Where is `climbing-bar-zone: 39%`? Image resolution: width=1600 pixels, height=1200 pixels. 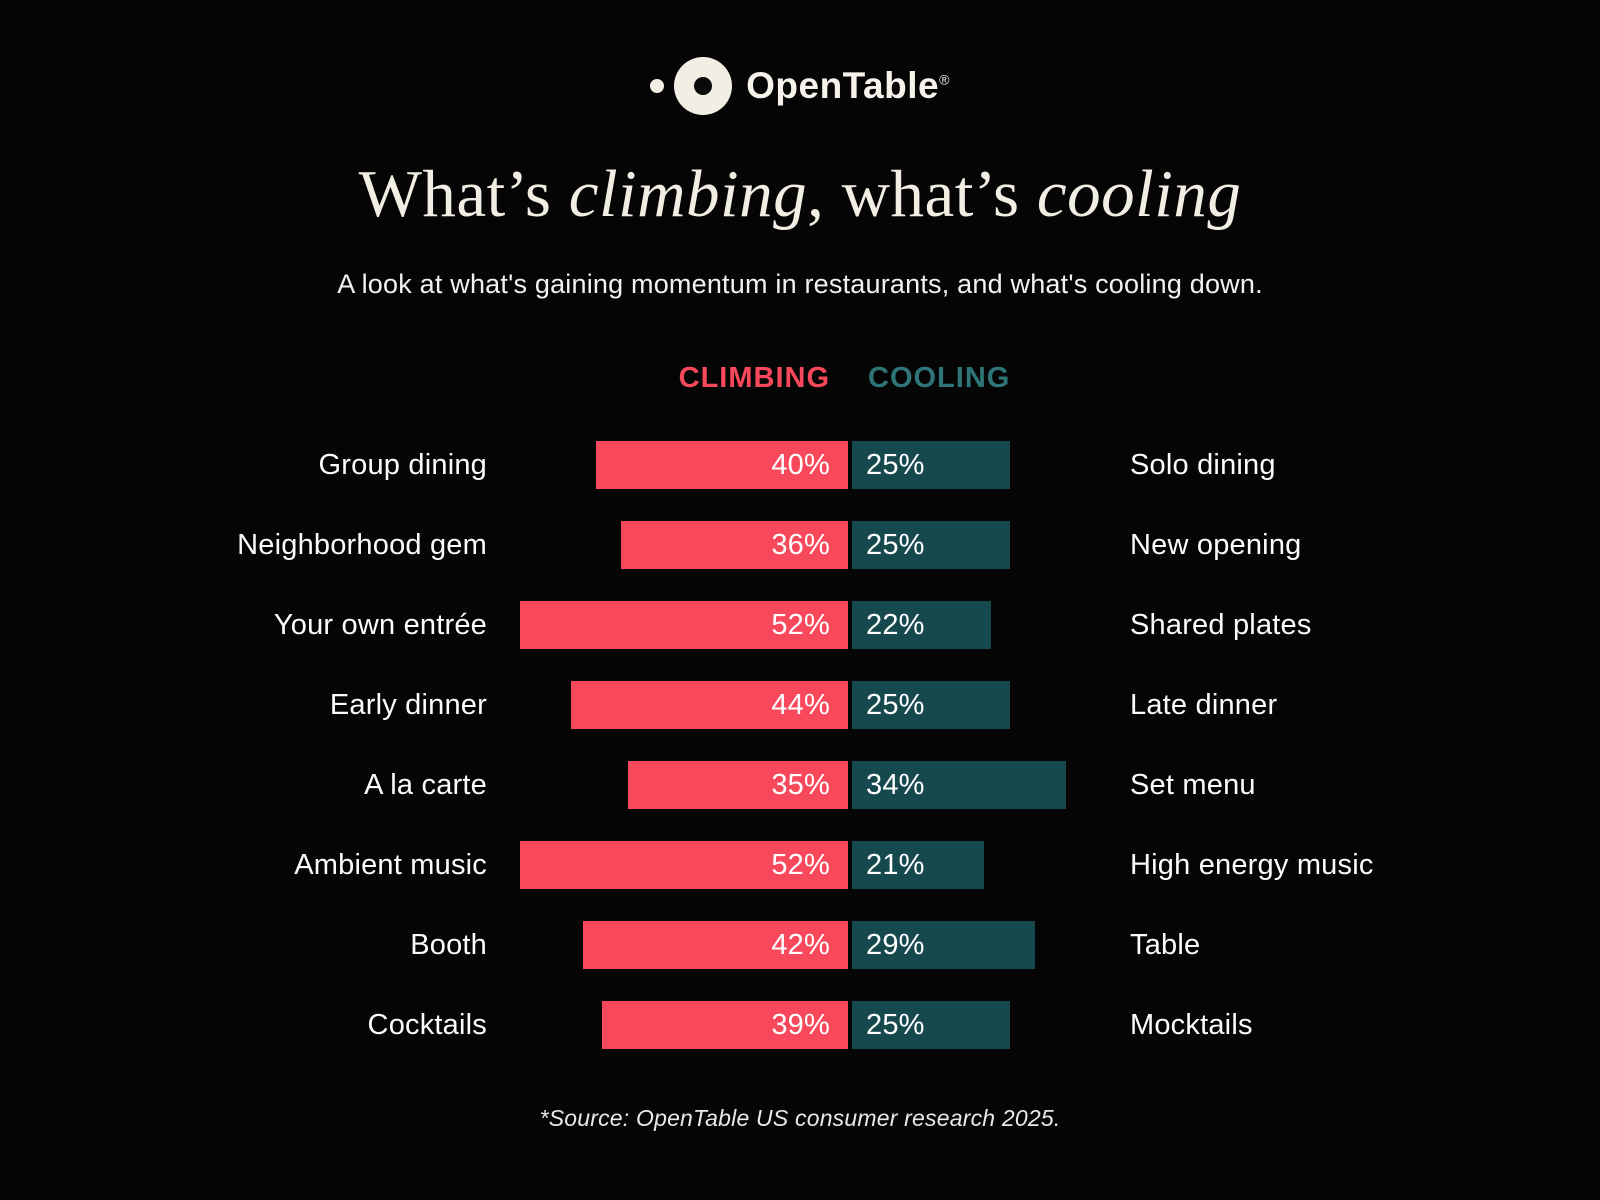
climbing-bar-zone: 39% is located at coordinates (667, 1025).